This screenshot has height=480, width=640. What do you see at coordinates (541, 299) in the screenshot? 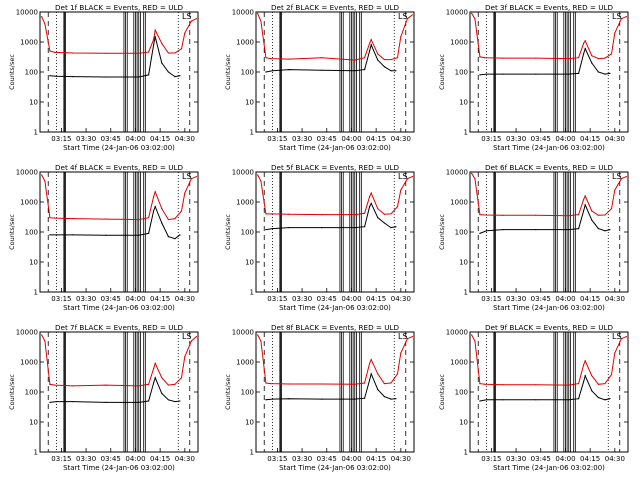
I see `x-tick-label: 03:45` at bounding box center [541, 299].